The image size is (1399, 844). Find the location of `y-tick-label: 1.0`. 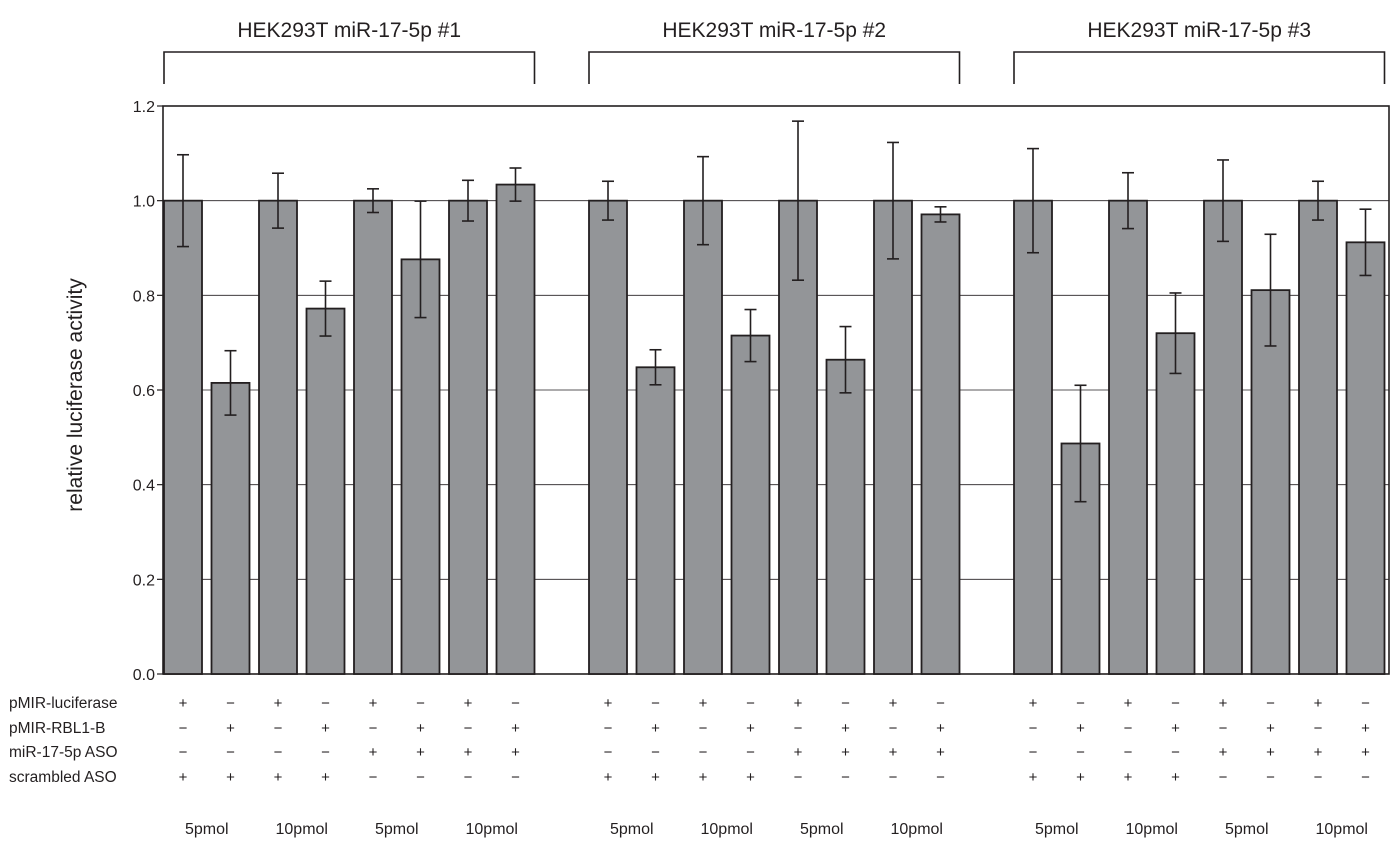

y-tick-label: 1.0 is located at coordinates (144, 202).